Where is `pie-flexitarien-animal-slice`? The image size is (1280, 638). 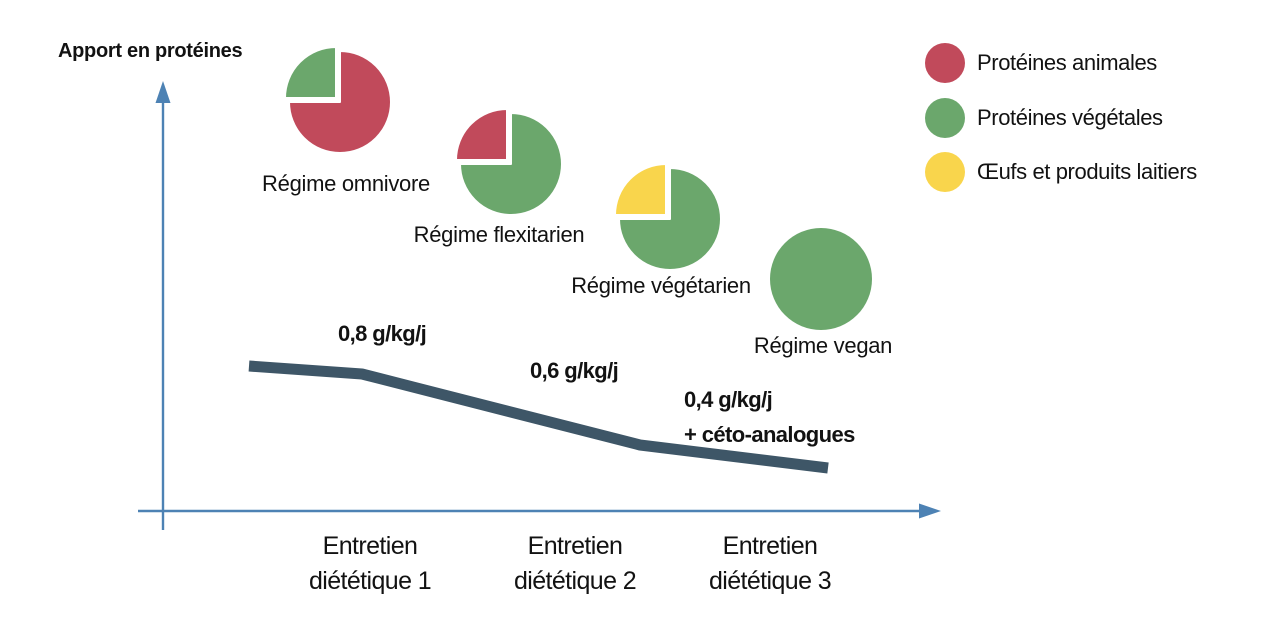
pie-flexitarien-animal-slice is located at coordinates (481, 134).